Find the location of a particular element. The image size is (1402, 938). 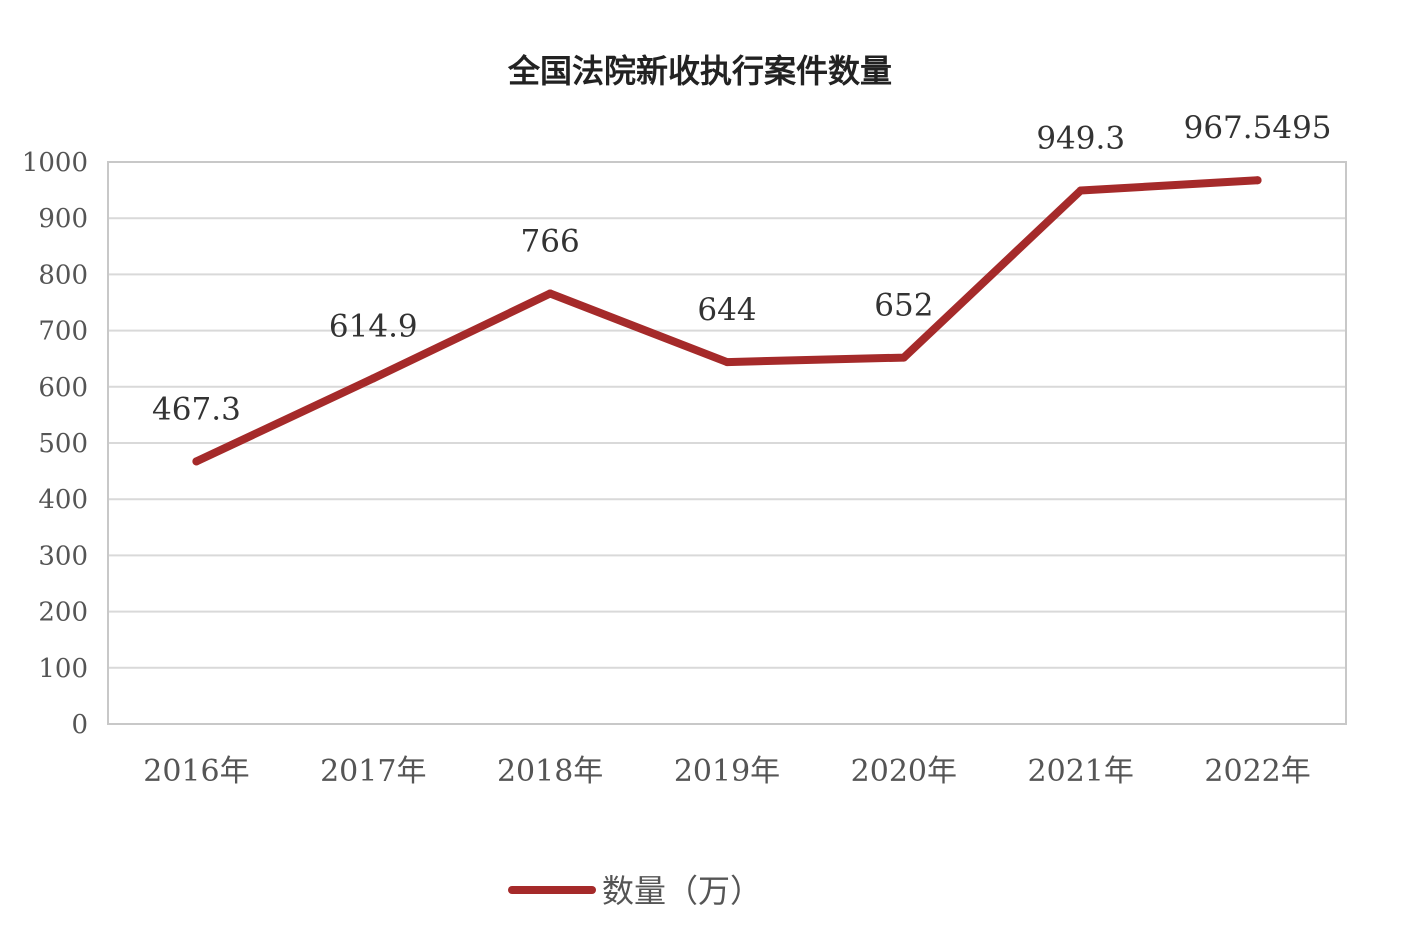

legend-label: 数量（万） is located at coordinates (682, 891).